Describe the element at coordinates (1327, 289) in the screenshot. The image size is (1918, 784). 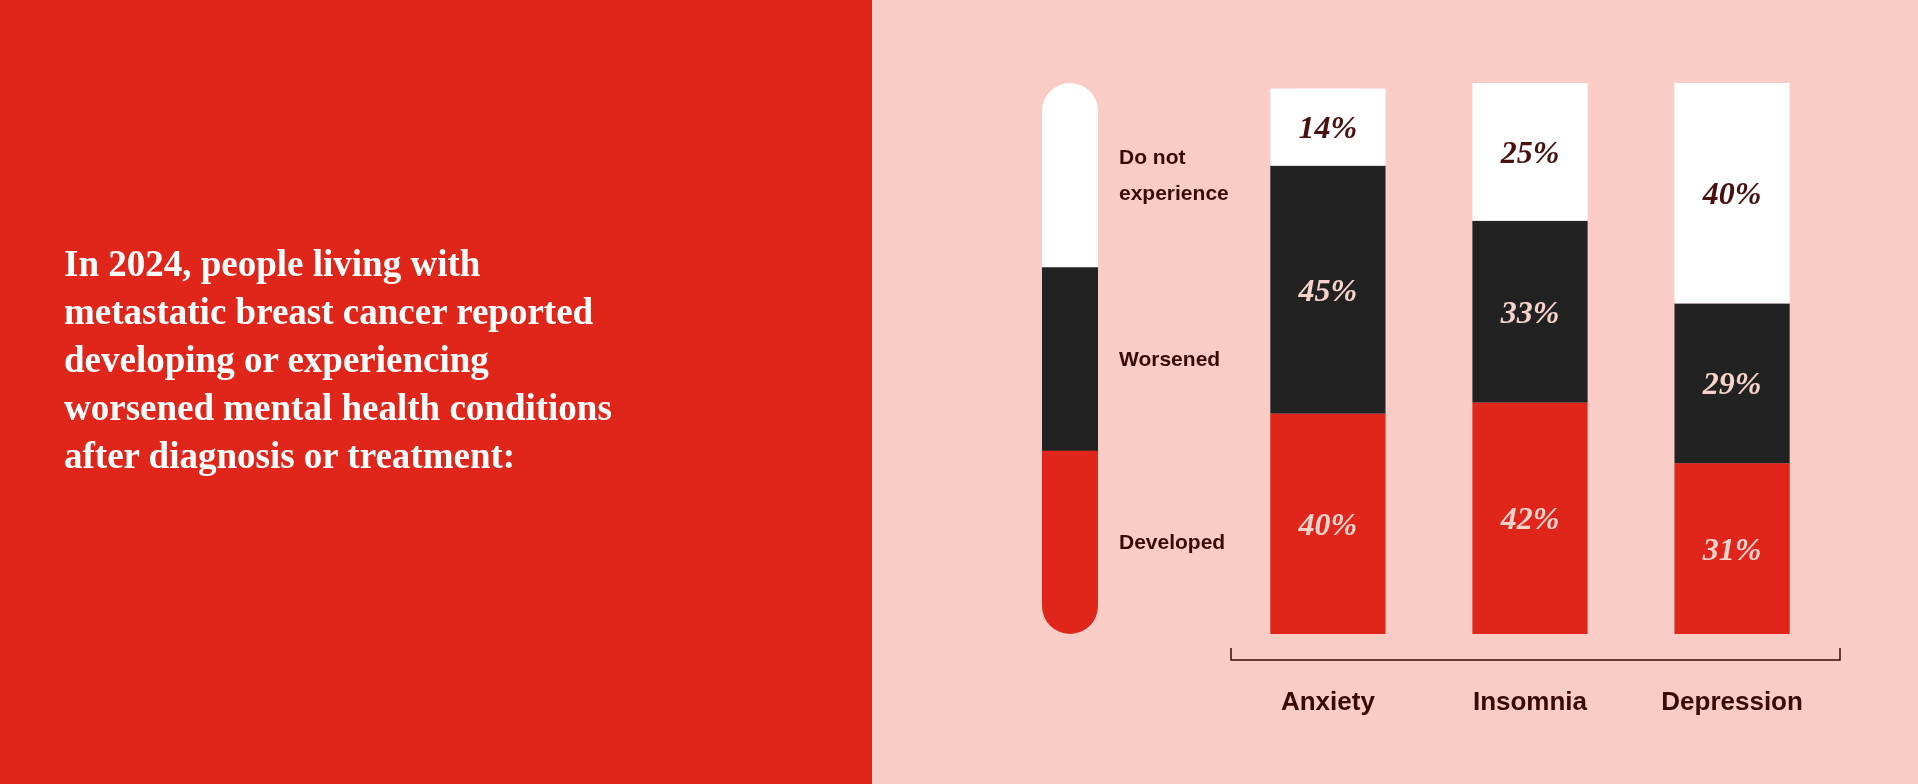
I see `data-label: 45%` at that location.